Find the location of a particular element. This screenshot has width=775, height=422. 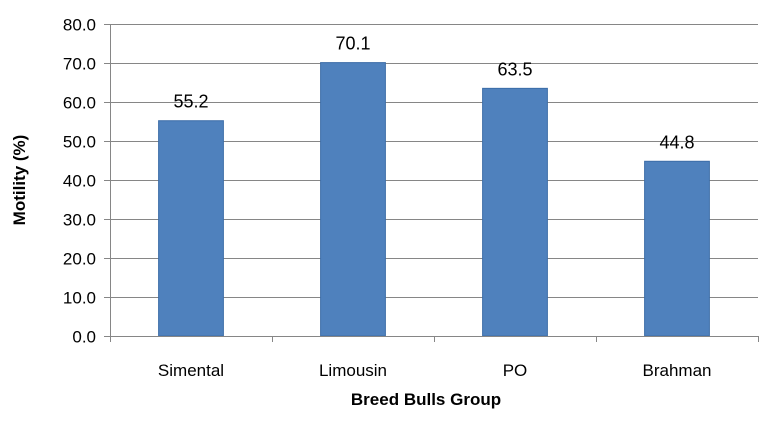

data-label: 55.2 is located at coordinates (190, 102).